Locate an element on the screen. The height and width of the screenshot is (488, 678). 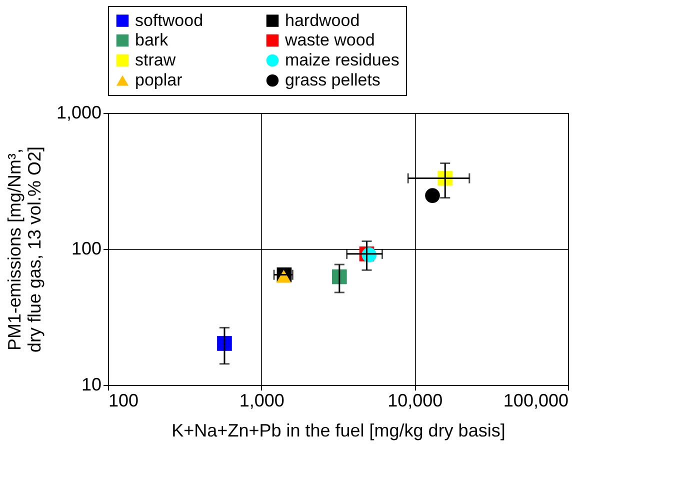
x-tick-label: 100,000 is located at coordinates (535, 400).